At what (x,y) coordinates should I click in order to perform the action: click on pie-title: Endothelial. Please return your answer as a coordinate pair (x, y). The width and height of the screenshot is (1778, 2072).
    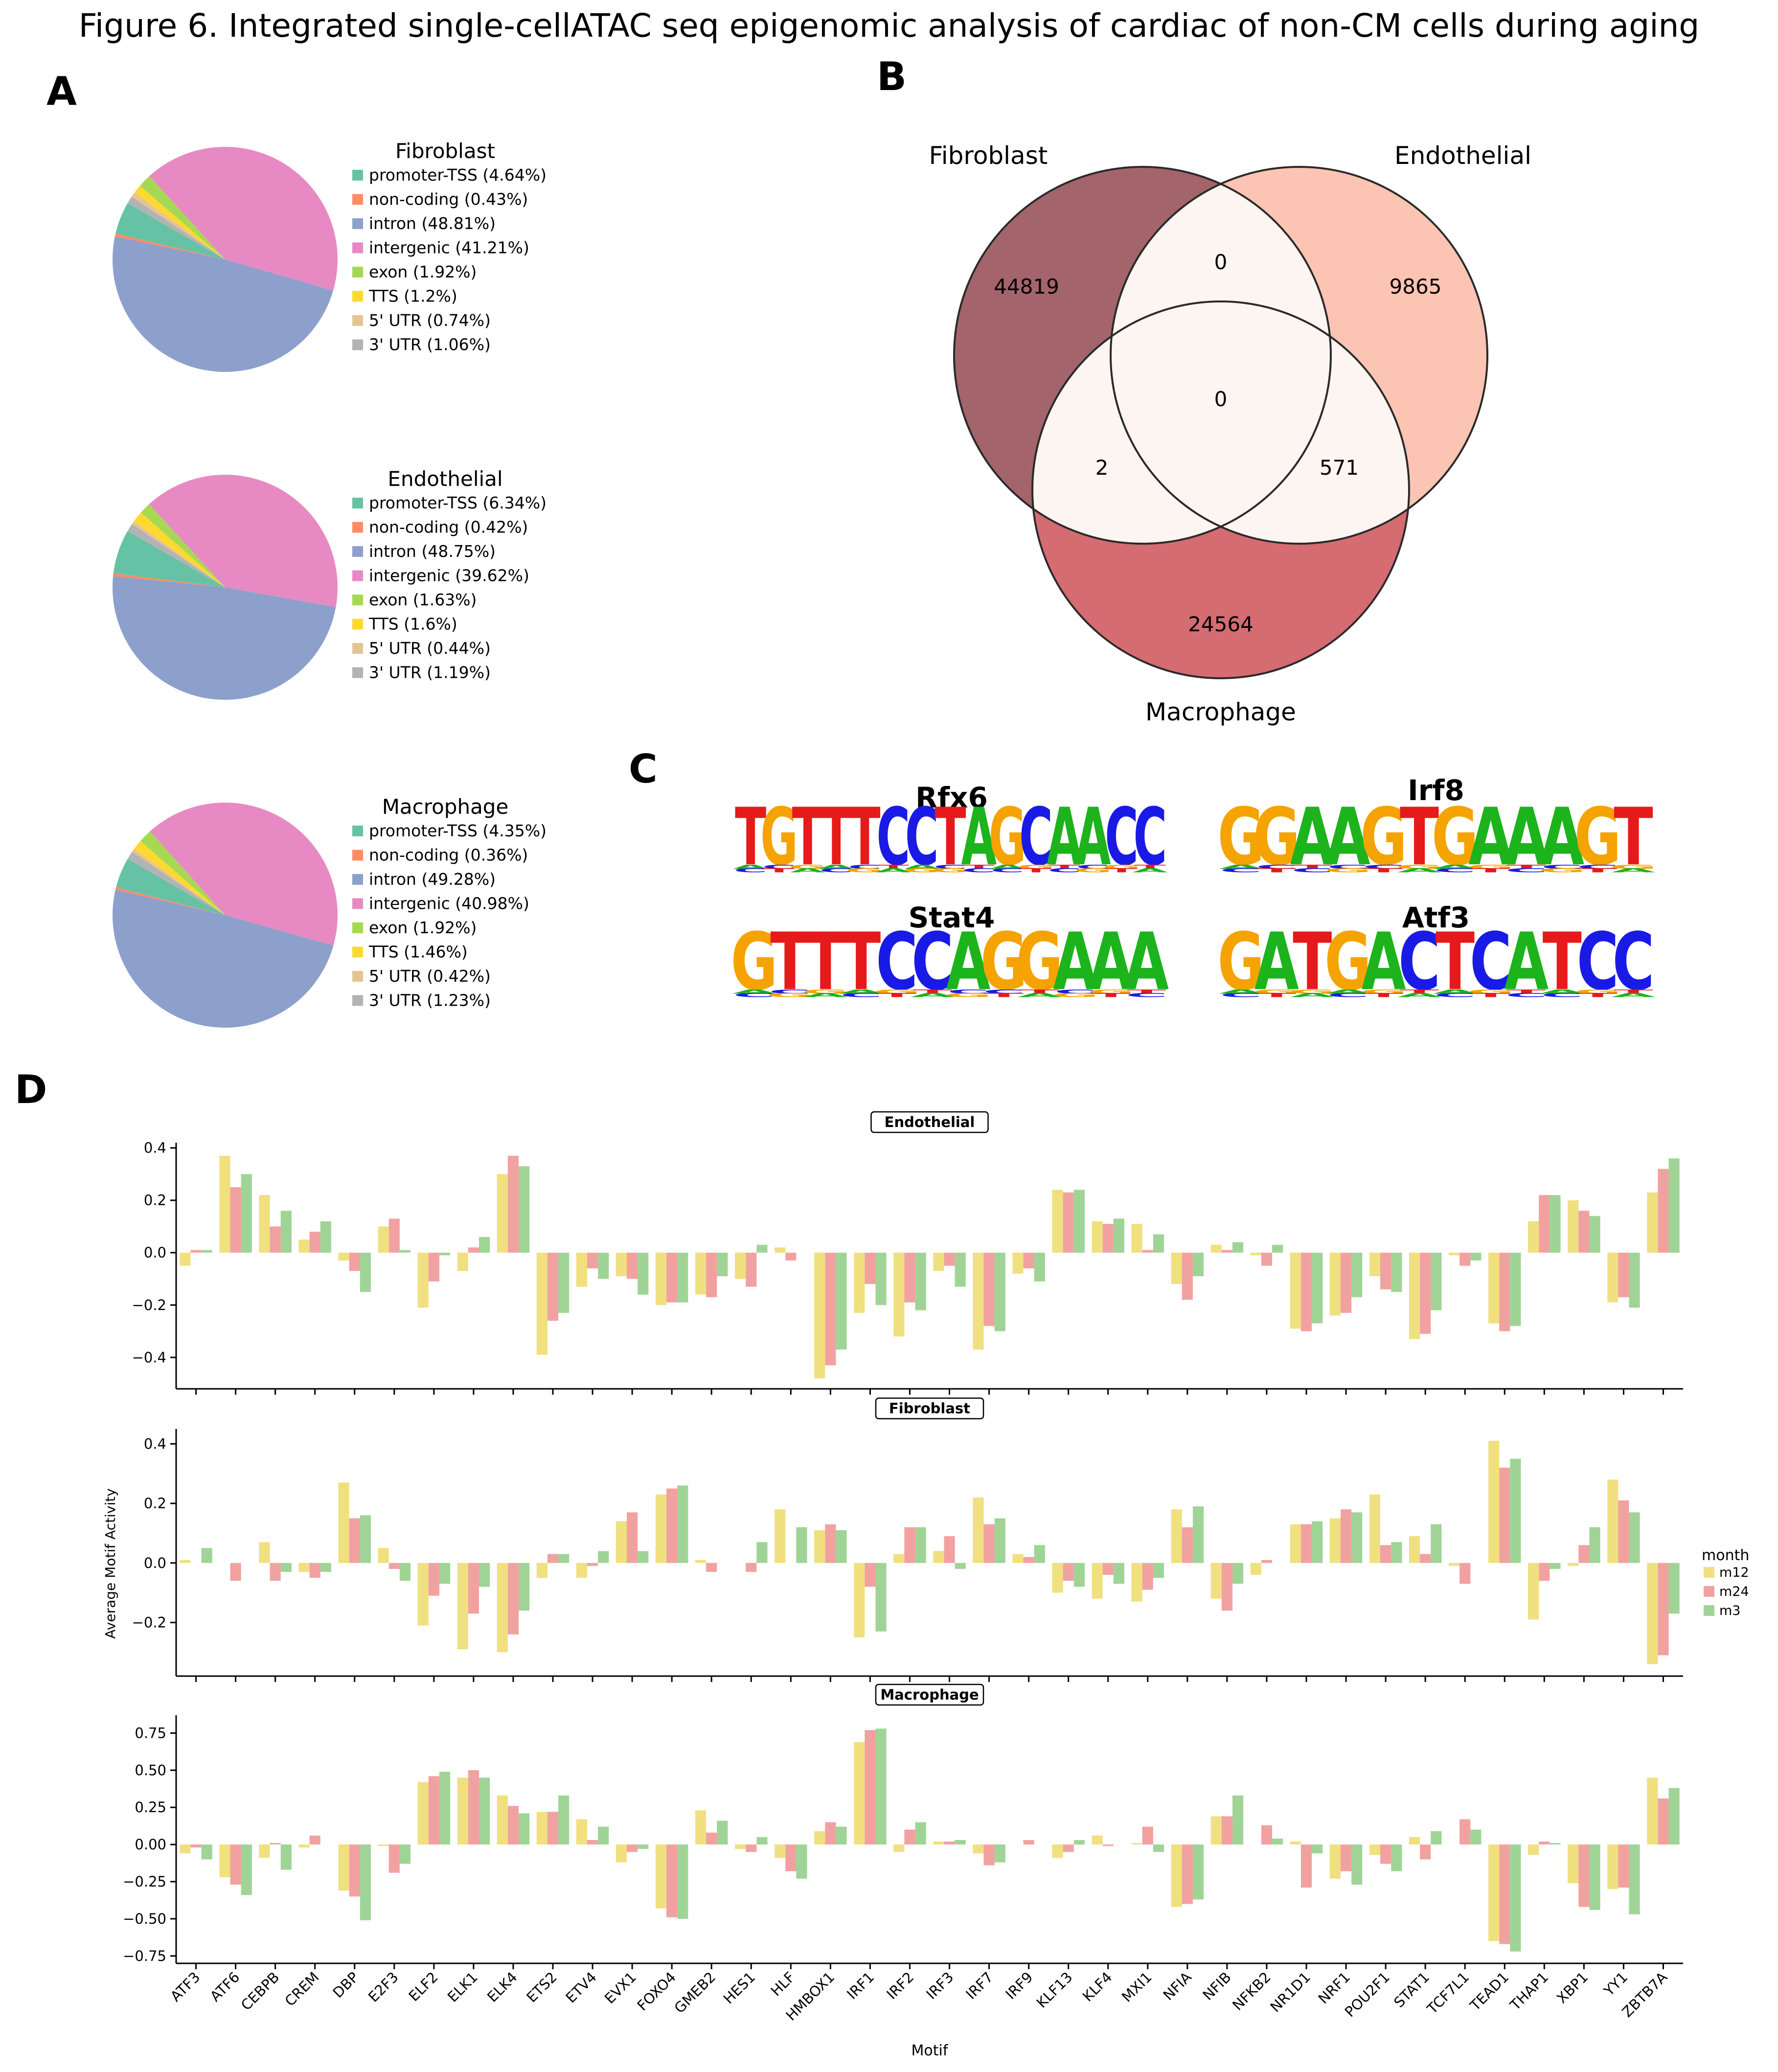
    Looking at the image, I should click on (445, 479).